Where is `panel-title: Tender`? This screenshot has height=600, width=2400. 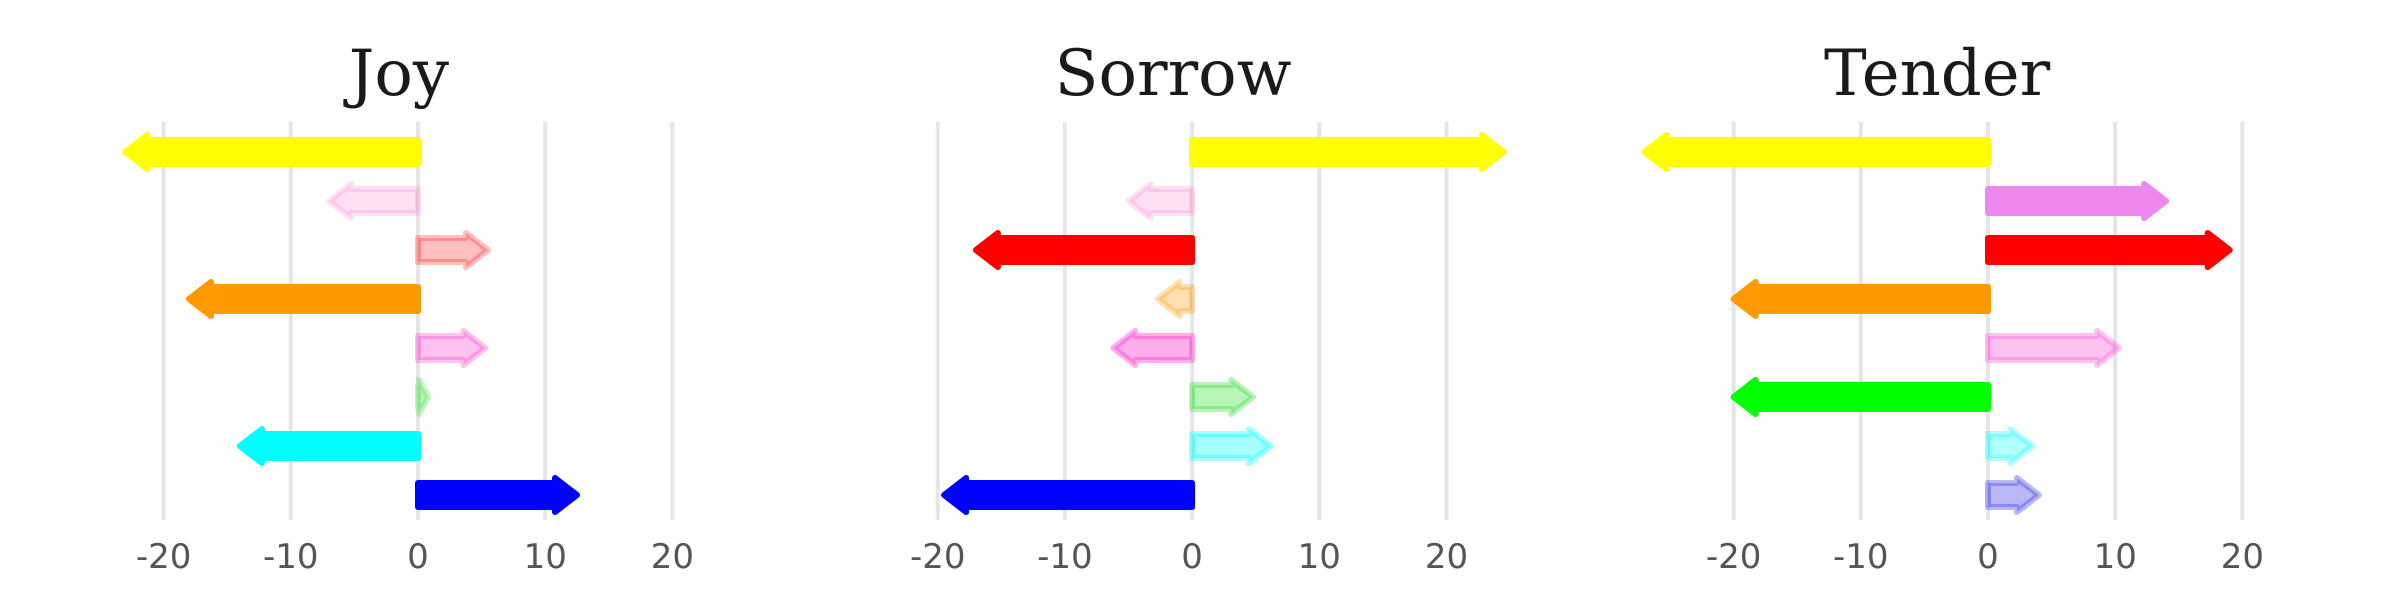
panel-title: Tender is located at coordinates (1937, 74).